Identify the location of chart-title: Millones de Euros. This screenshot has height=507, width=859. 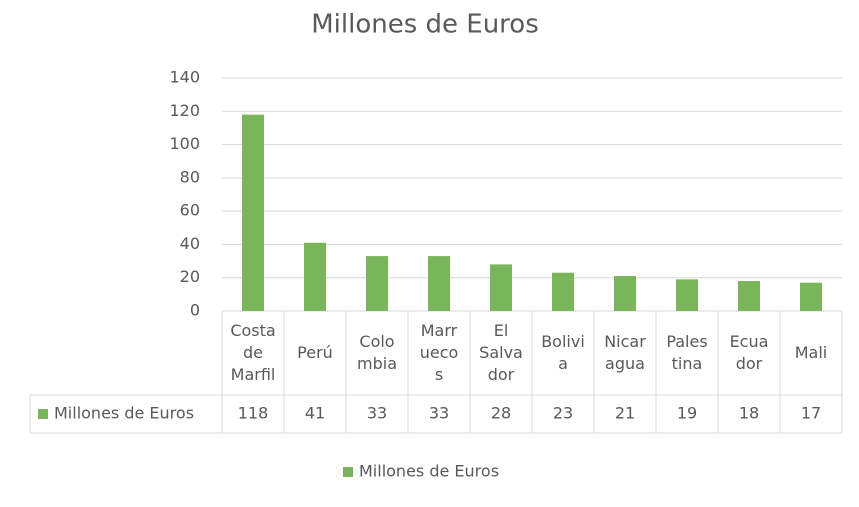
(425, 25).